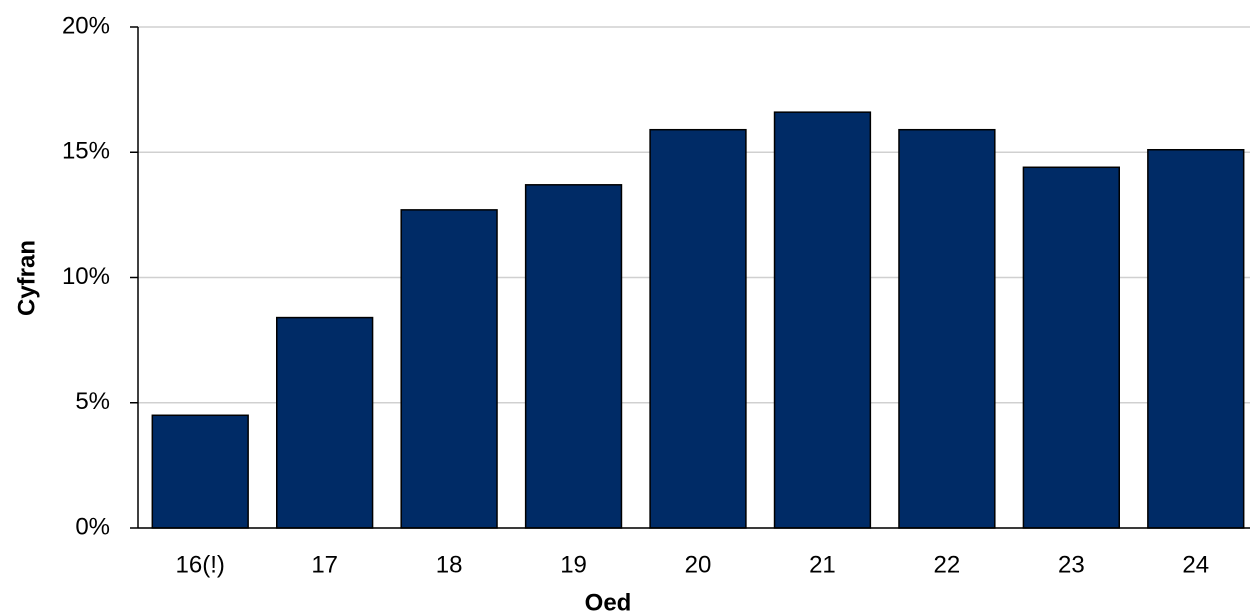 Image resolution: width=1250 pixels, height=616 pixels. I want to click on x-tick-label: 21, so click(822, 564).